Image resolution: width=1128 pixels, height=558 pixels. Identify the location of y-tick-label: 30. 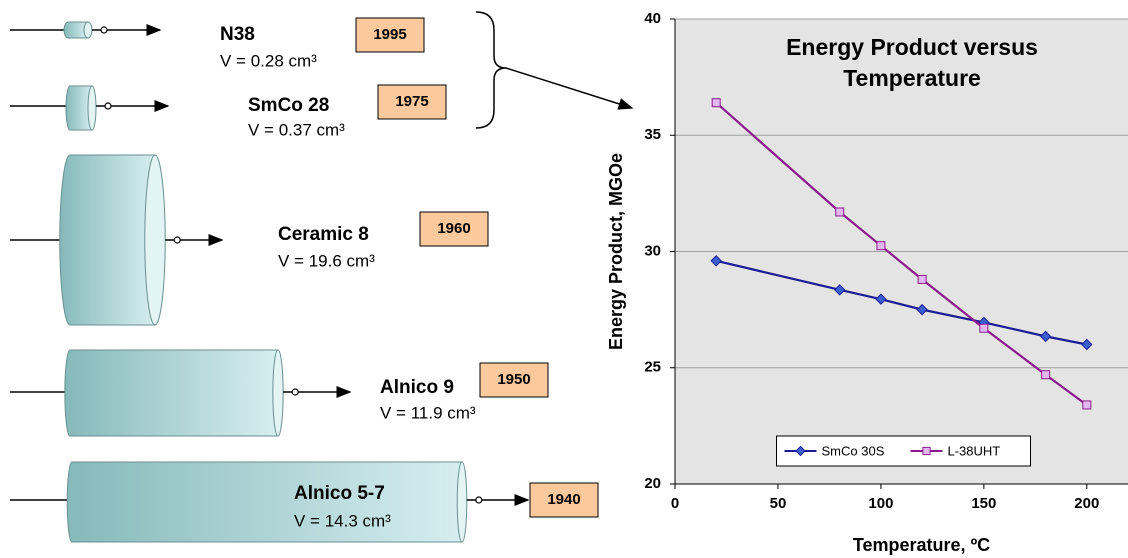
(652, 250).